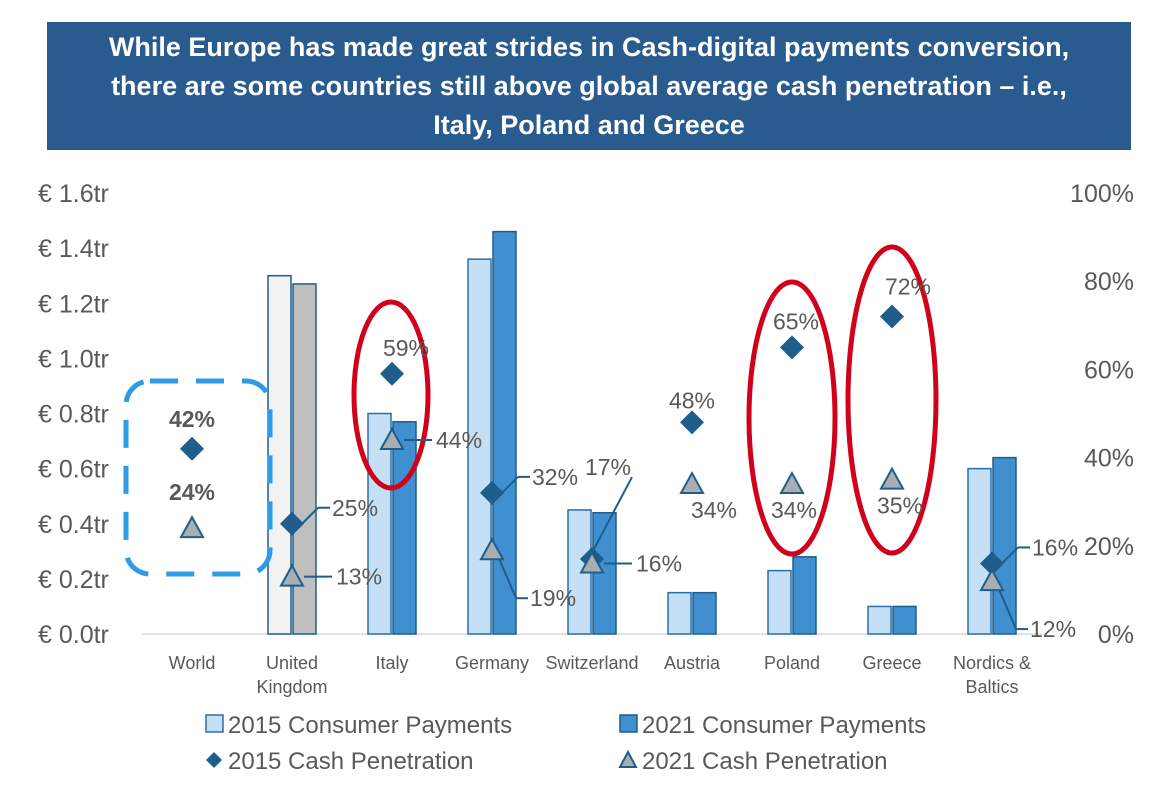 The height and width of the screenshot is (794, 1162). I want to click on label-2021-cash: 19%, so click(553, 598).